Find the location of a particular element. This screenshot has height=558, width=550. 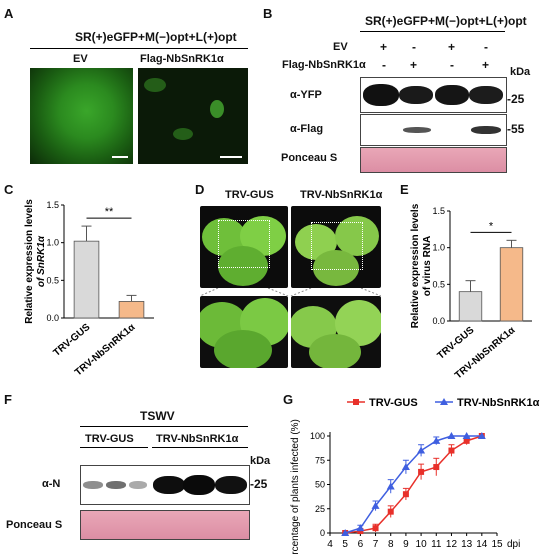

g-ytick-label-0: 0 is located at coordinates (322, 533).